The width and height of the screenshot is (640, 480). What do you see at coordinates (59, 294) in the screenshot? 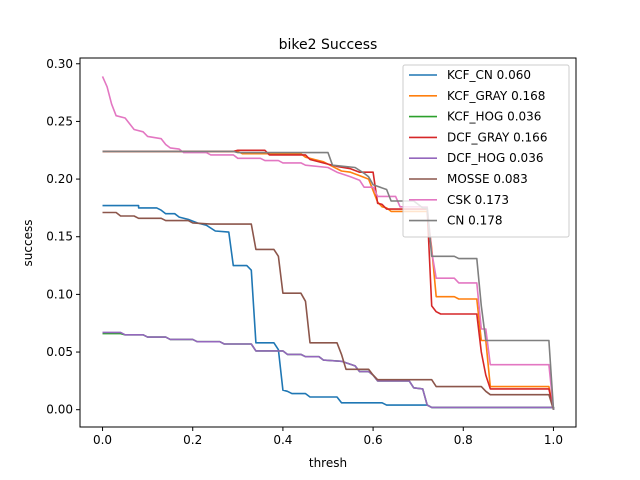
I see `y-tick-label: 0.10` at bounding box center [59, 294].